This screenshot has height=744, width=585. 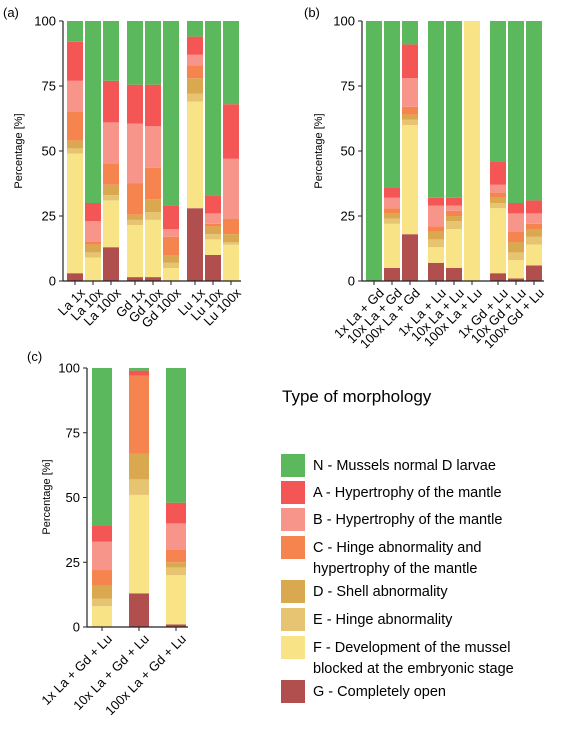 I want to click on legend-label-D: D - Shell abnormality, so click(x=380, y=592).